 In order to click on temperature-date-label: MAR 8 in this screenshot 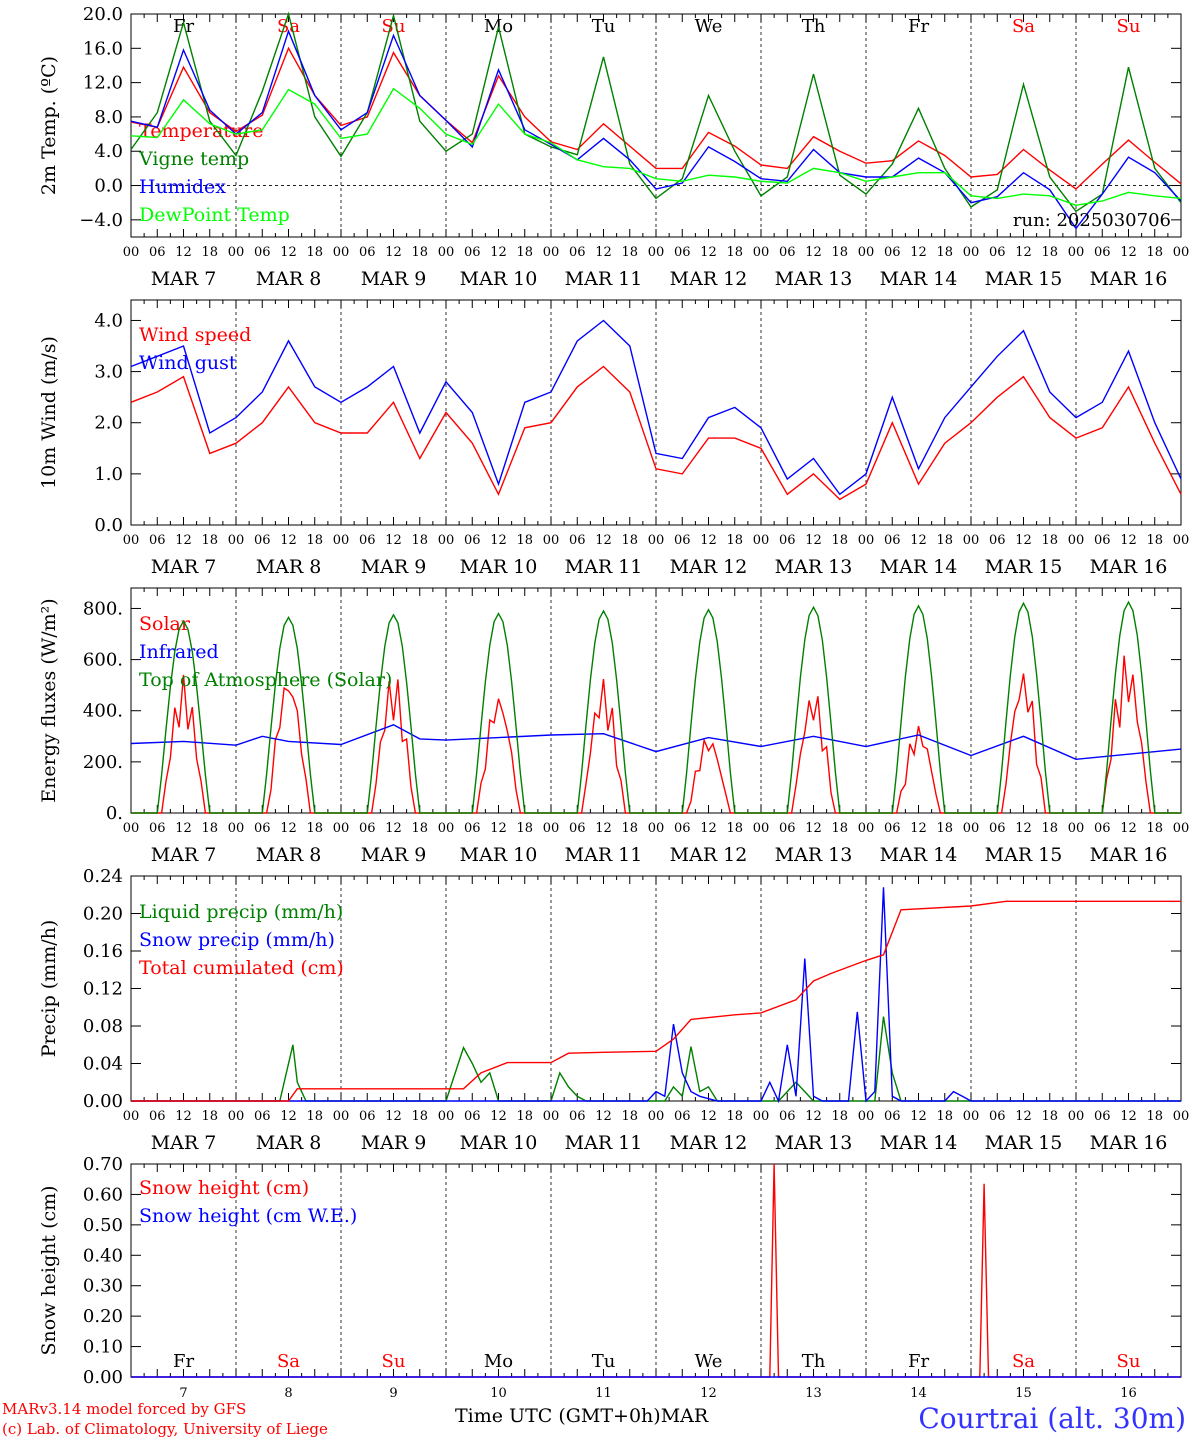, I will do `click(289, 279)`.